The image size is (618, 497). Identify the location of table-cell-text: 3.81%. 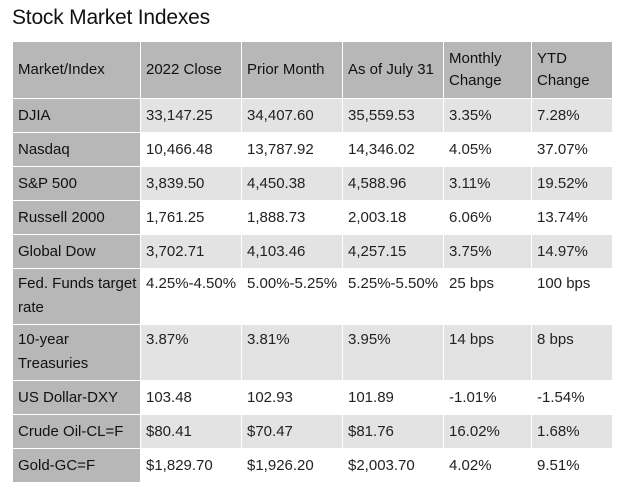
(268, 339).